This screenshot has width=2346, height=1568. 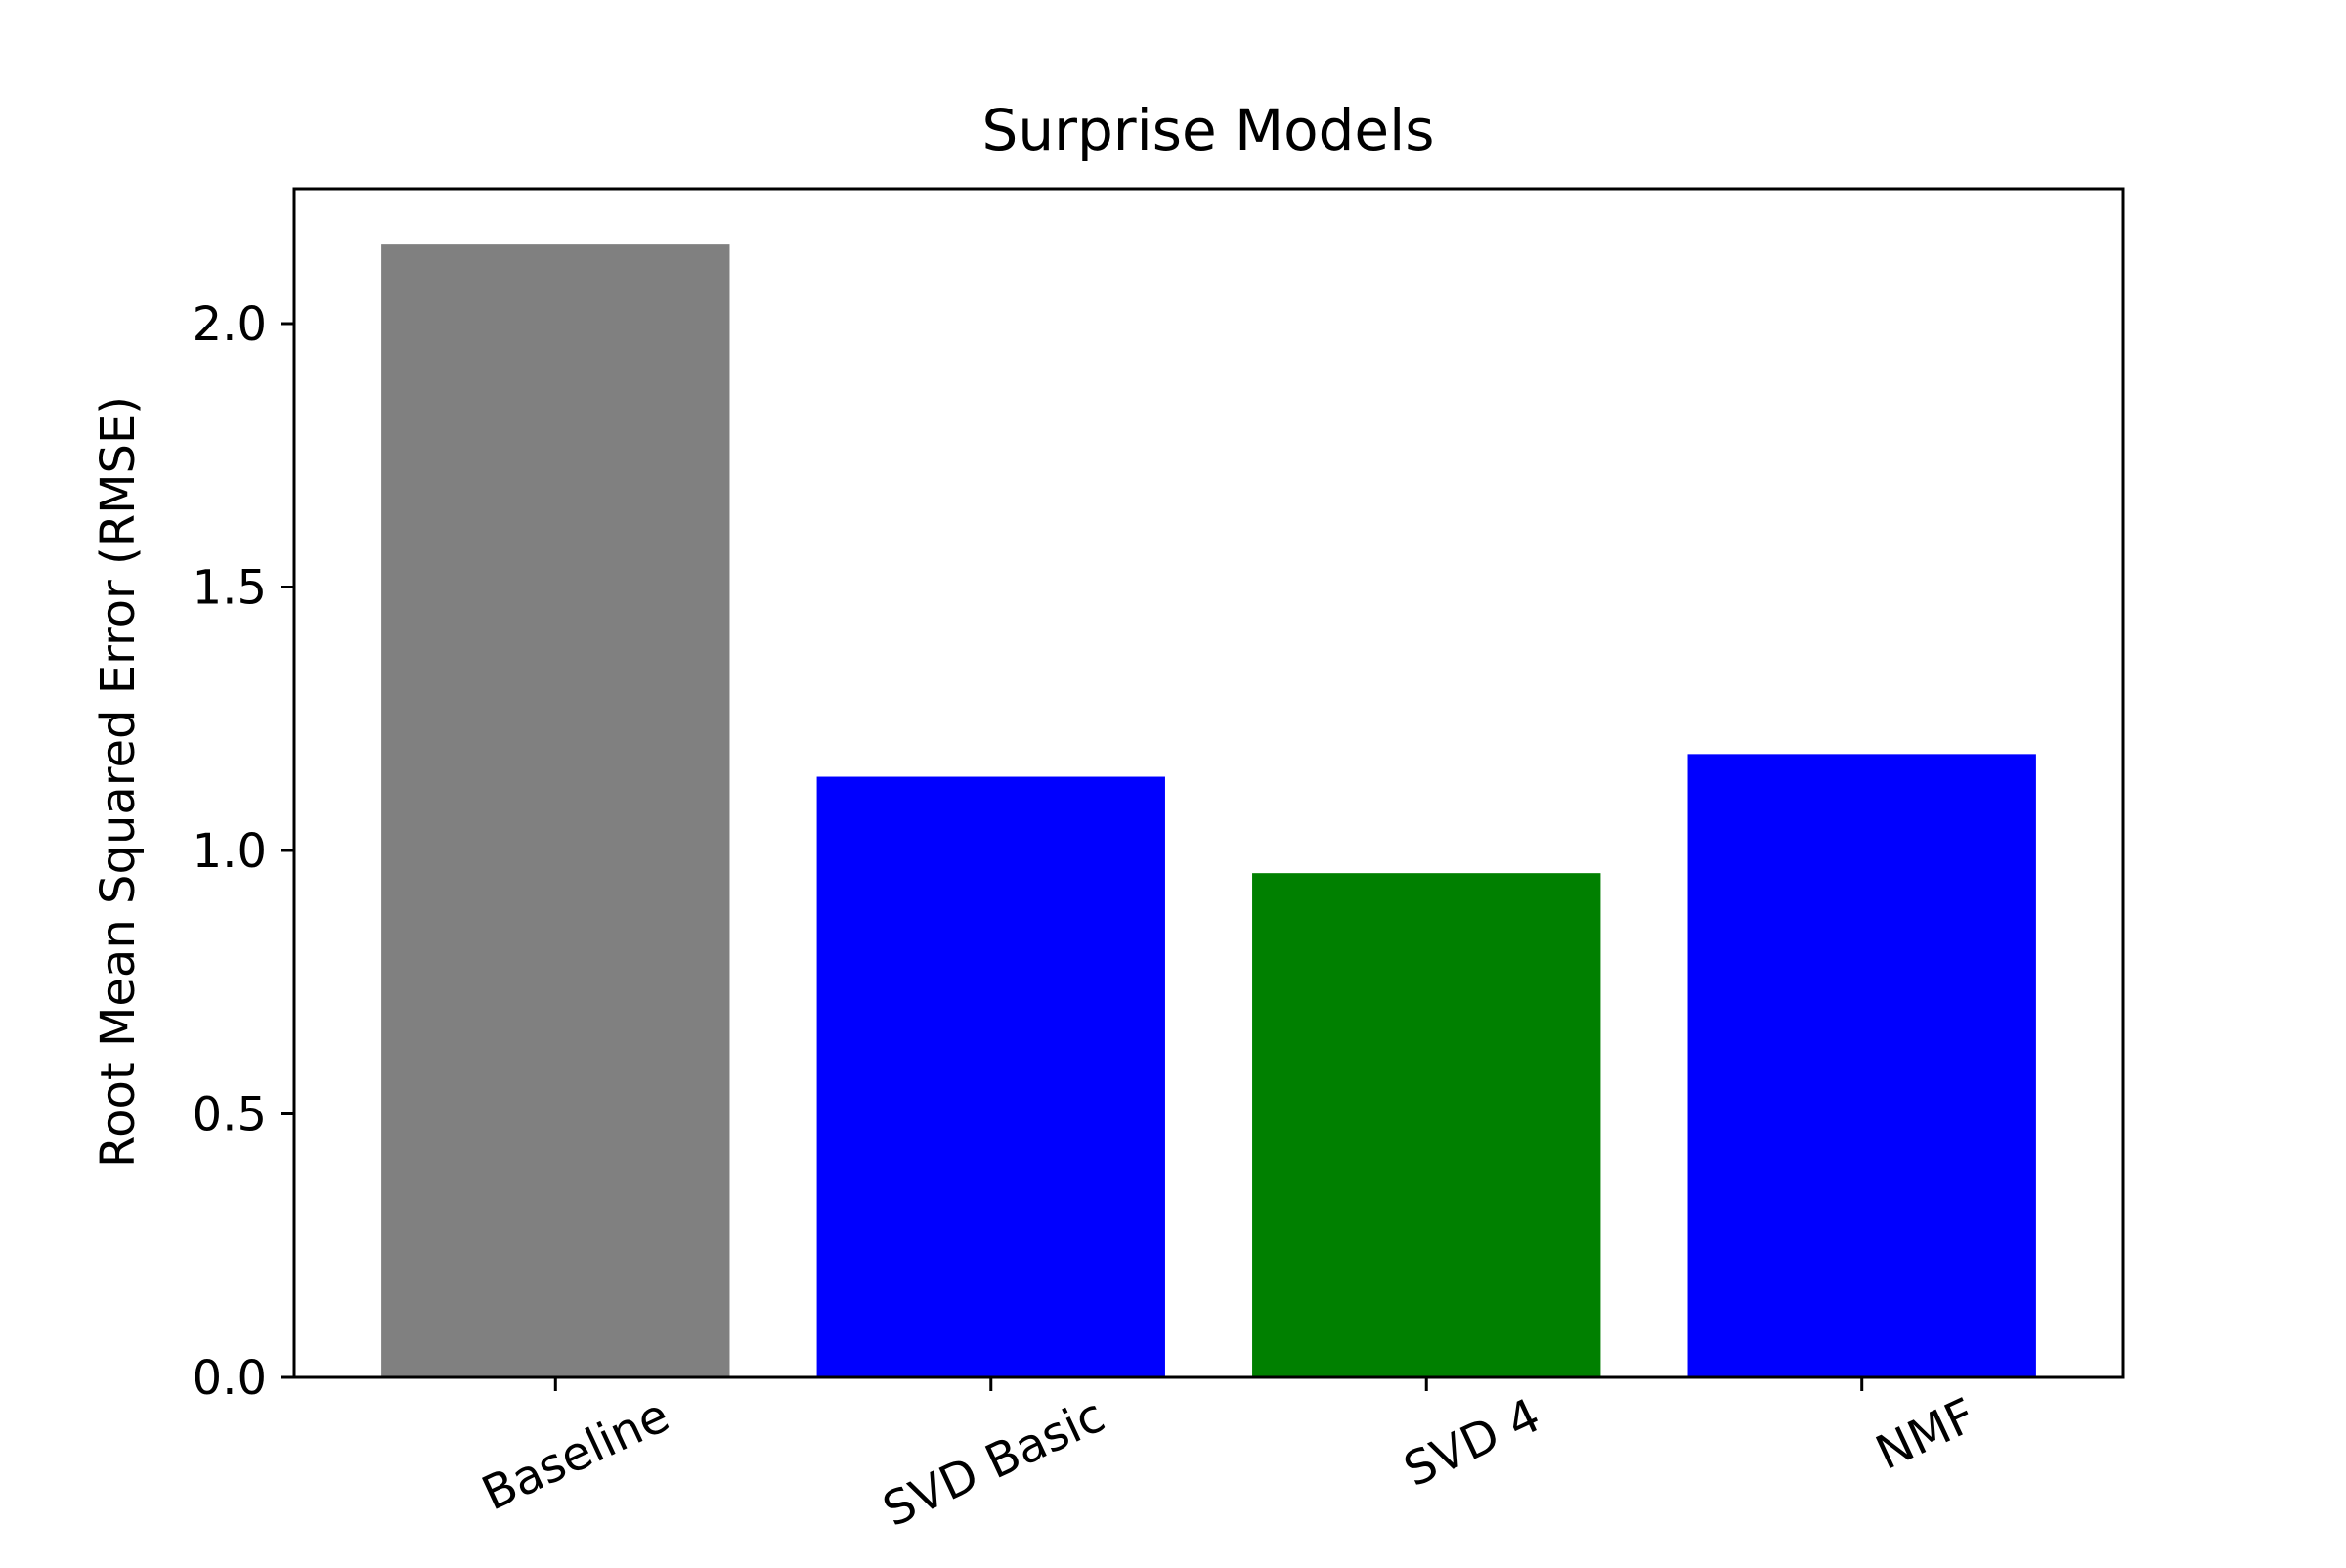 What do you see at coordinates (1926, 1435) in the screenshot?
I see `x-tick-label: NMF` at bounding box center [1926, 1435].